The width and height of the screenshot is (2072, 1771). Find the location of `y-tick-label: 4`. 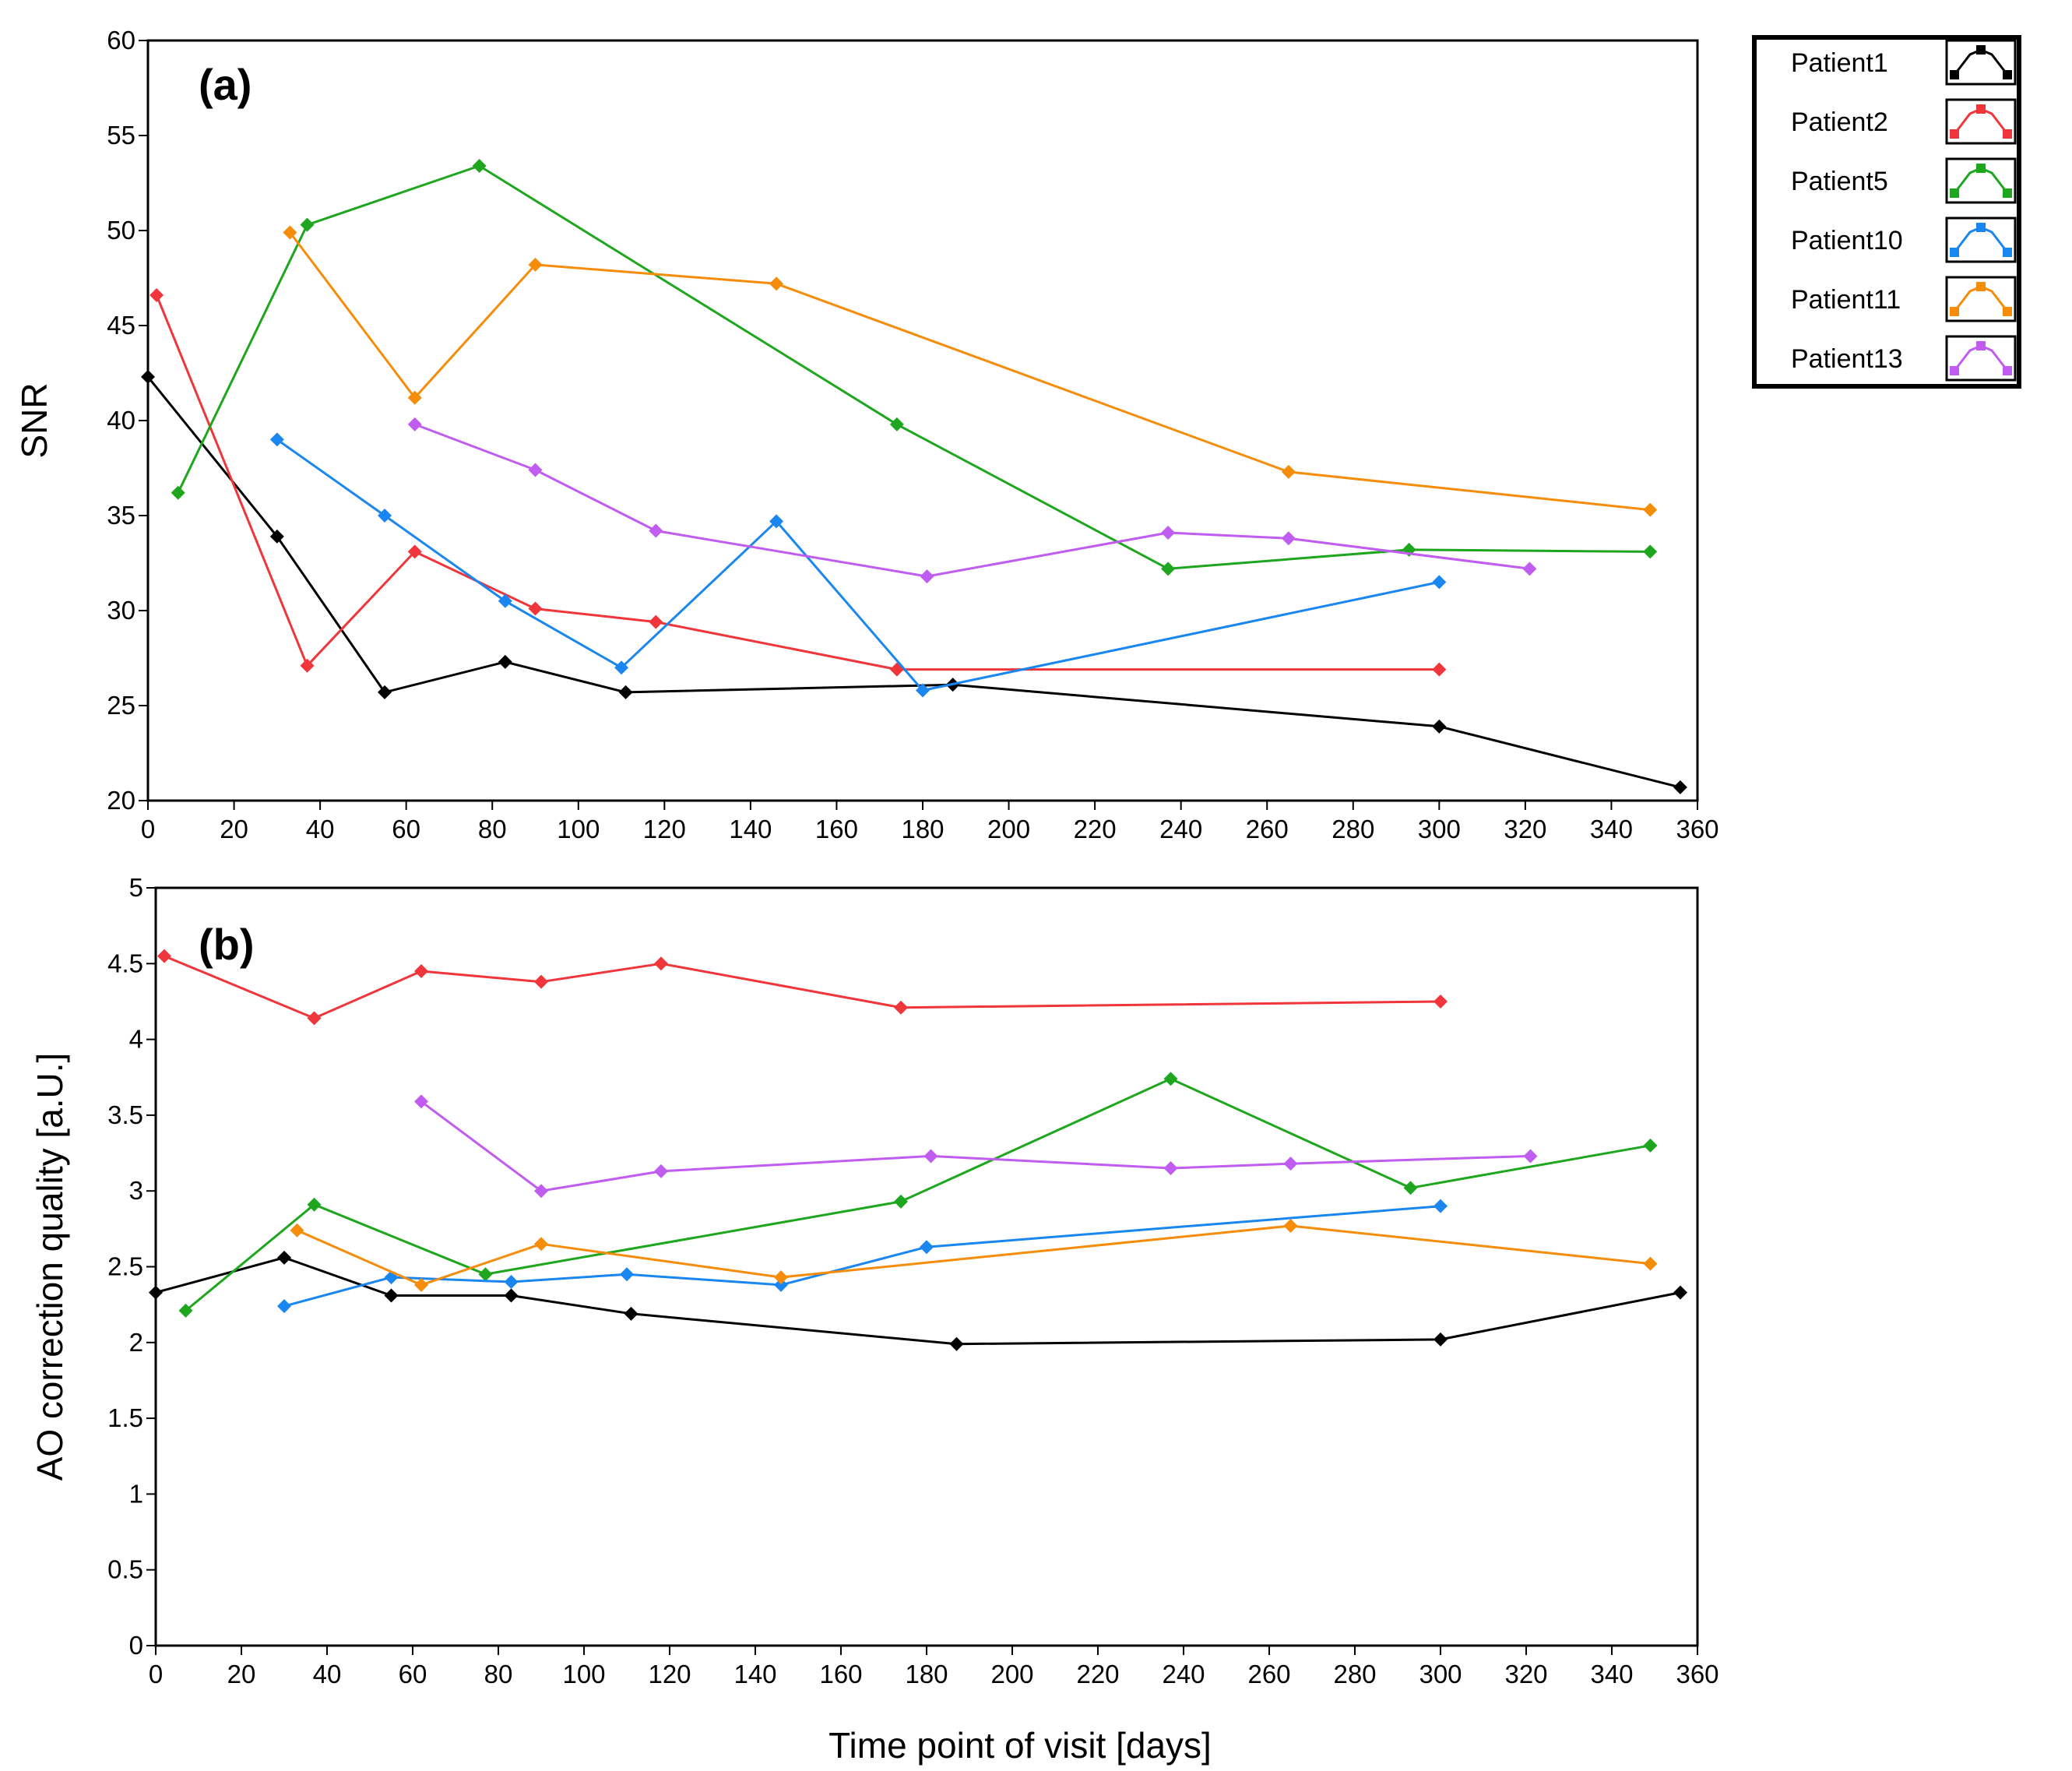

y-tick-label: 4 is located at coordinates (136, 1040).